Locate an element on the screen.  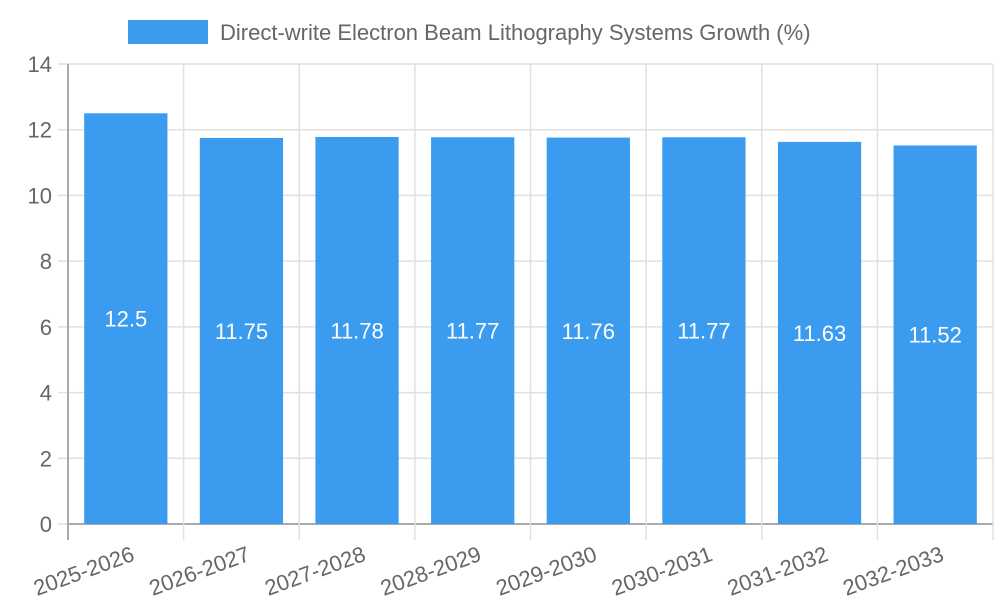
y-tick-label: 4 is located at coordinates (46, 393).